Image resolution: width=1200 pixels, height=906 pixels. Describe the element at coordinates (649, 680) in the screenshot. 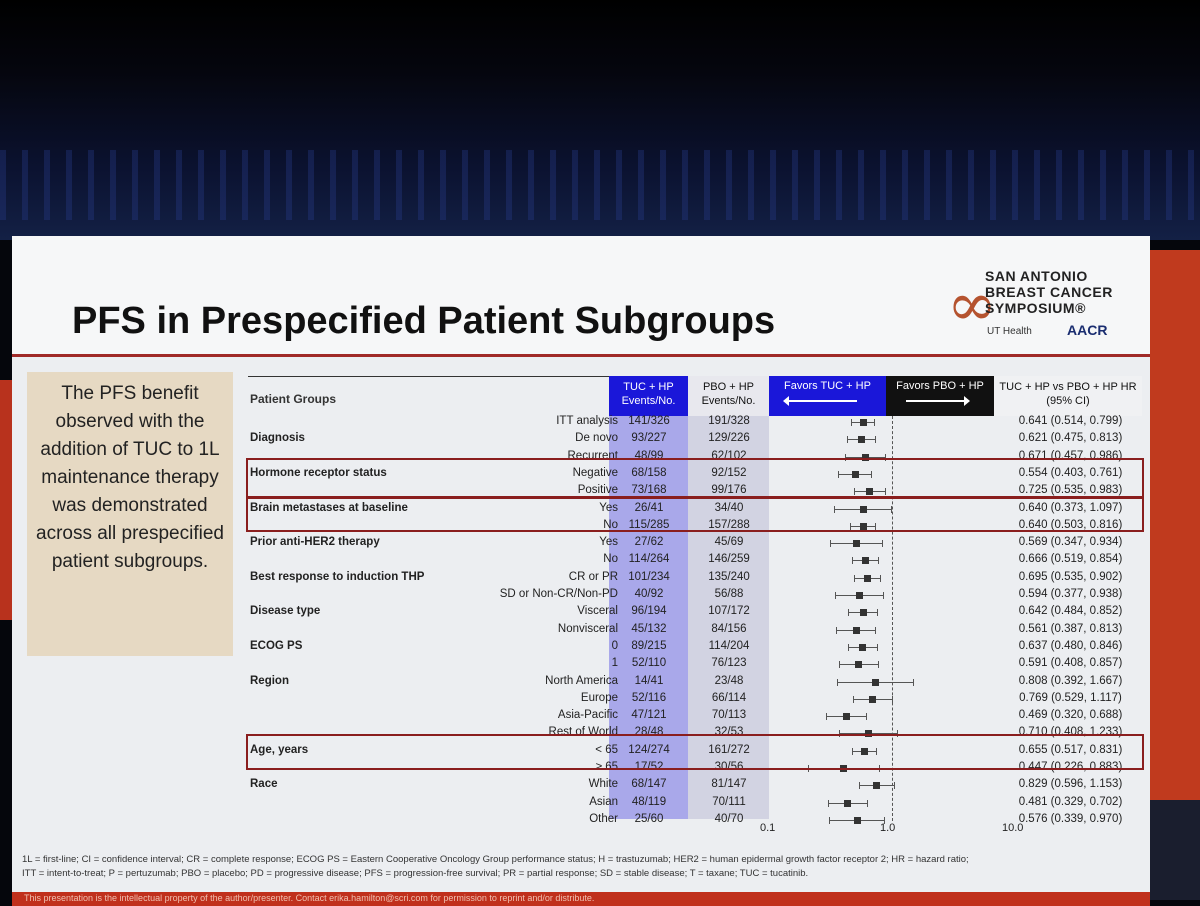

I see `row-tuc-events: 14/41` at that location.